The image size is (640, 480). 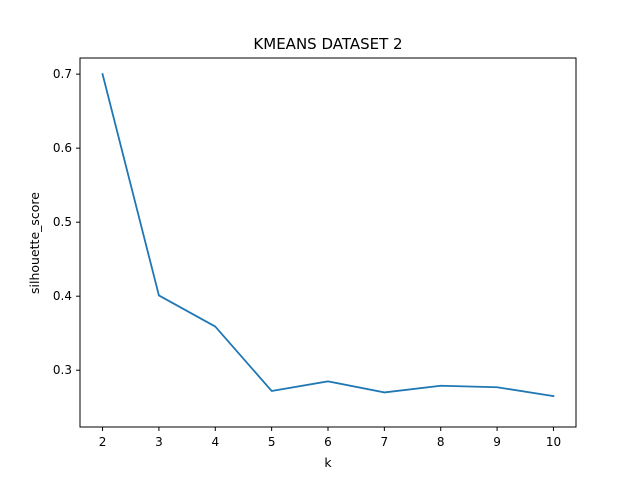 I want to click on x-tick-label: 3, so click(x=159, y=442).